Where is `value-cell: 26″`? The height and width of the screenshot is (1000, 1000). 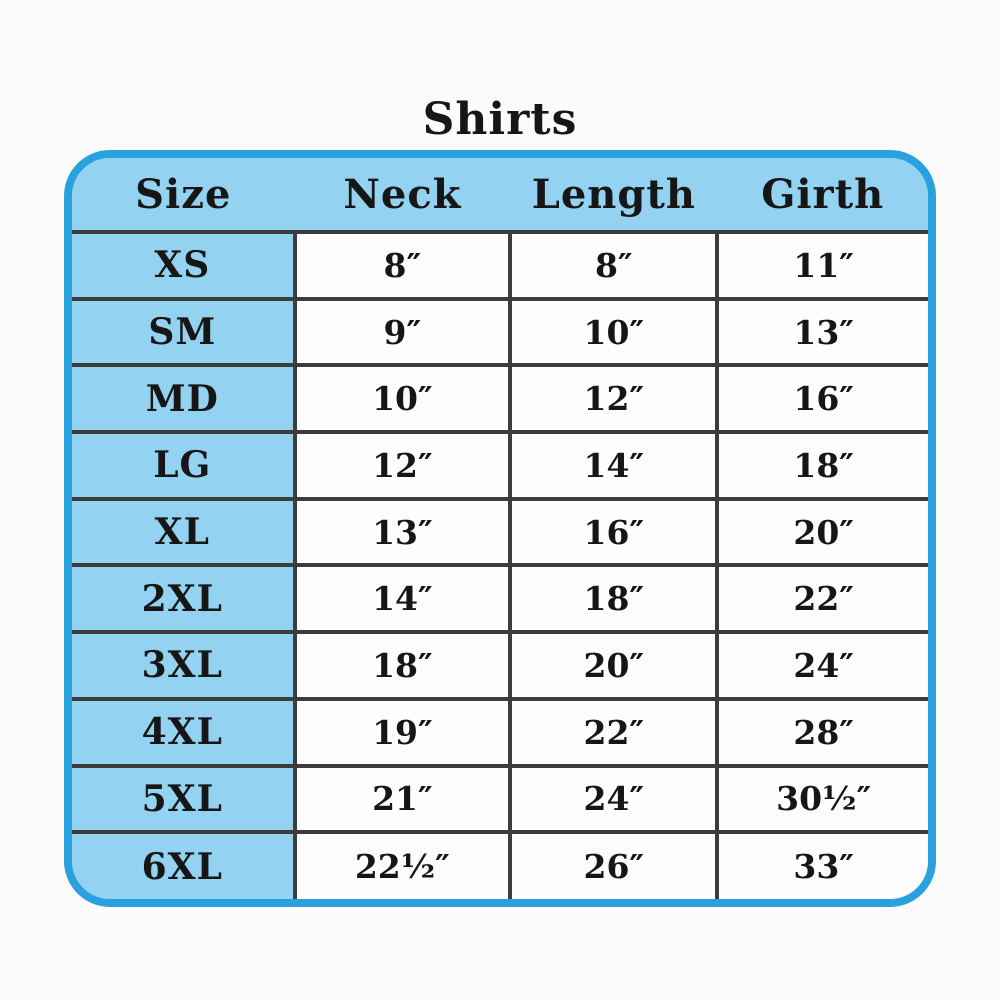 value-cell: 26″ is located at coordinates (614, 864).